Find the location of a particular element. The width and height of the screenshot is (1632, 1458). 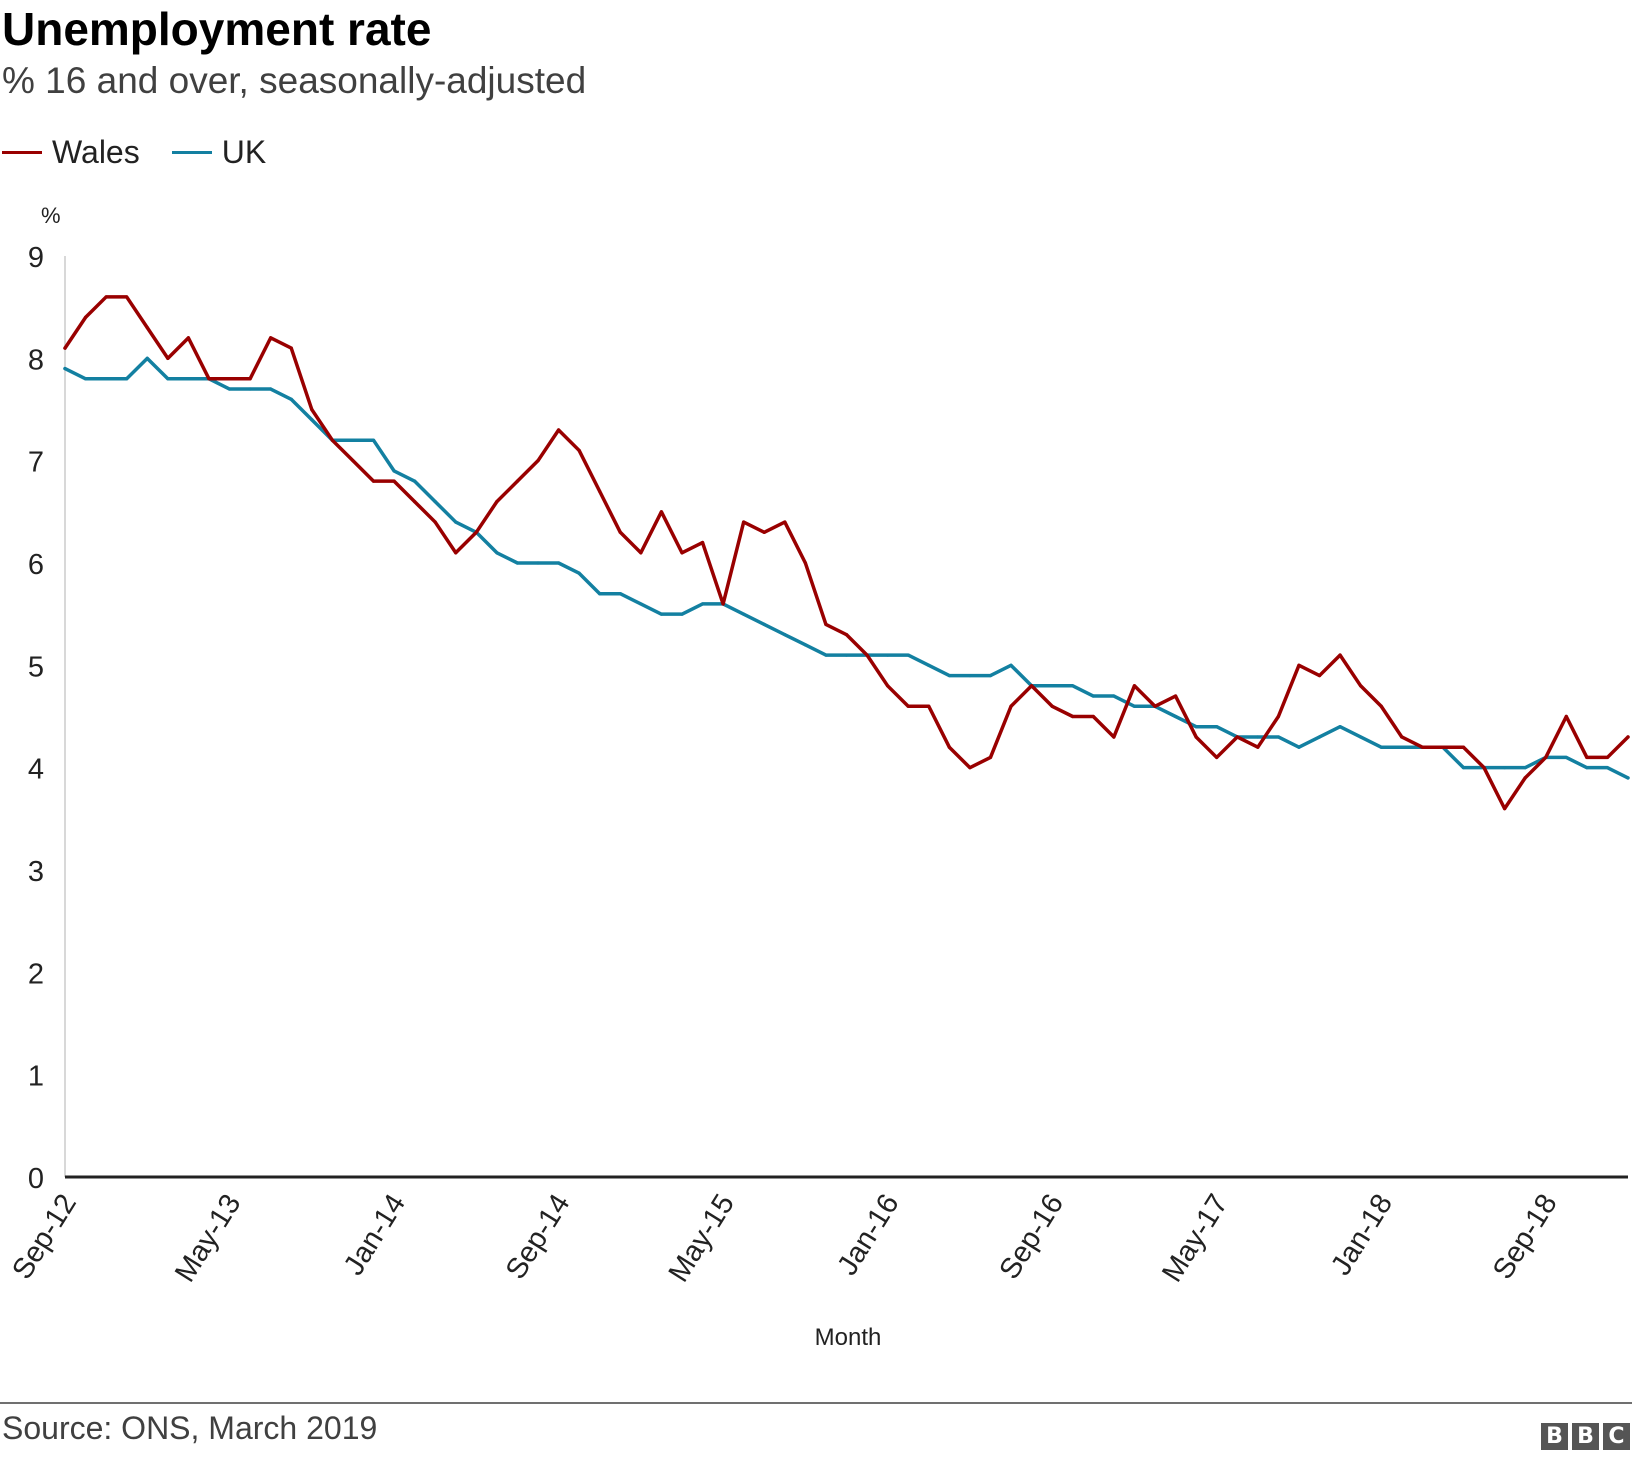

x-tick-label: May-15 is located at coordinates (702, 1238).